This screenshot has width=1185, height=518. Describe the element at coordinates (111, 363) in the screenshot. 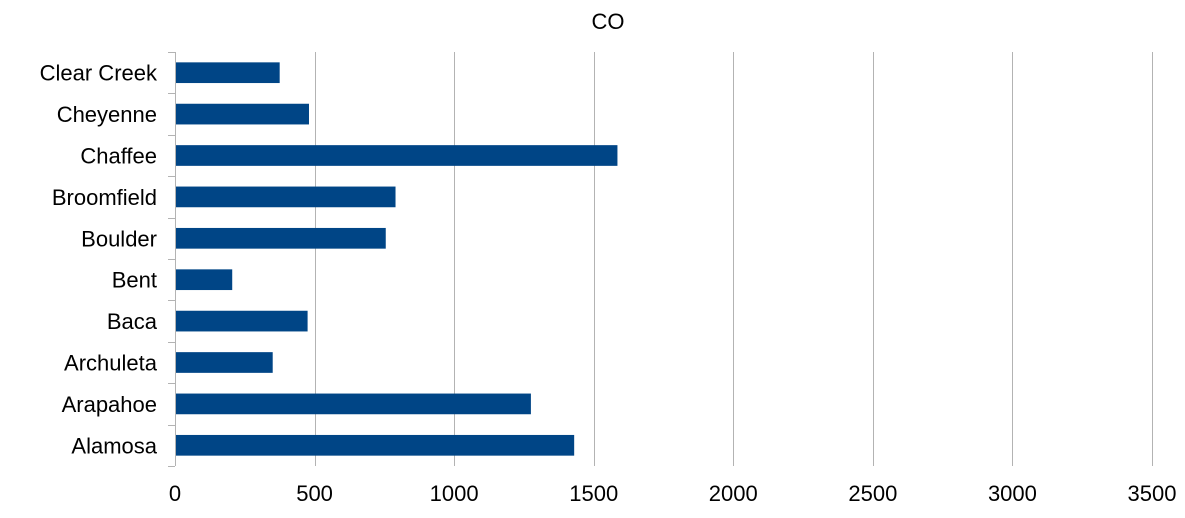

I see `category-label: Archuleta` at that location.